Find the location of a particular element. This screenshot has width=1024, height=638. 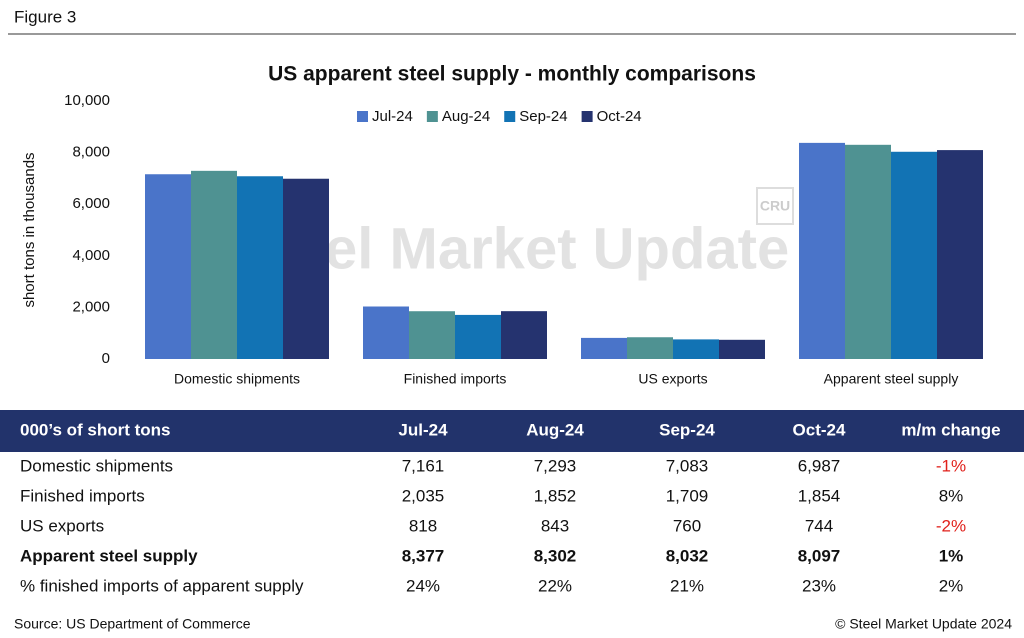

table-cell: US exports is located at coordinates (62, 525).